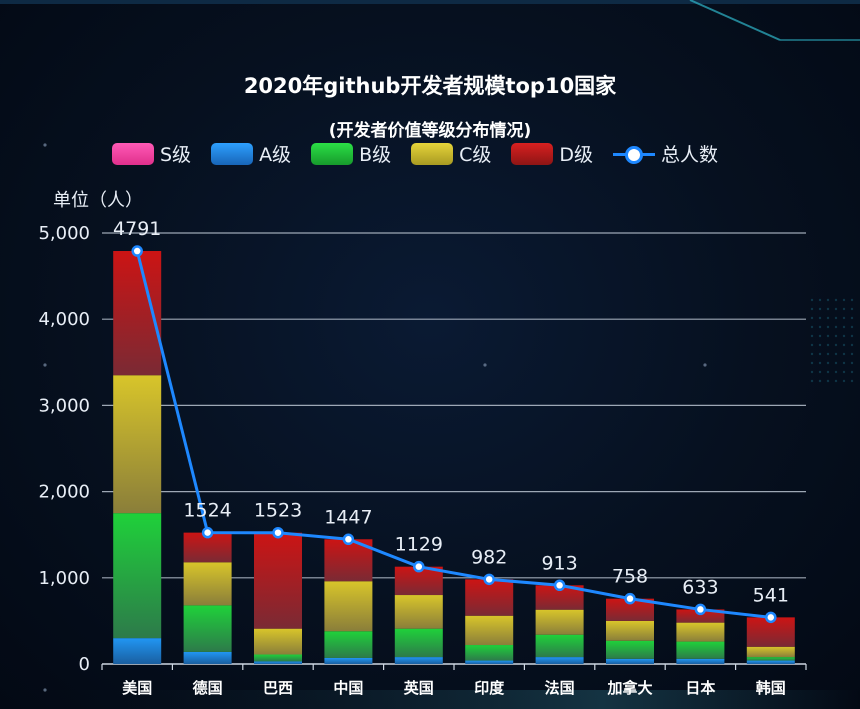 Image resolution: width=860 pixels, height=709 pixels. What do you see at coordinates (430, 131) in the screenshot?
I see `chart-subtitle: (开发者价值等级分布情况)` at bounding box center [430, 131].